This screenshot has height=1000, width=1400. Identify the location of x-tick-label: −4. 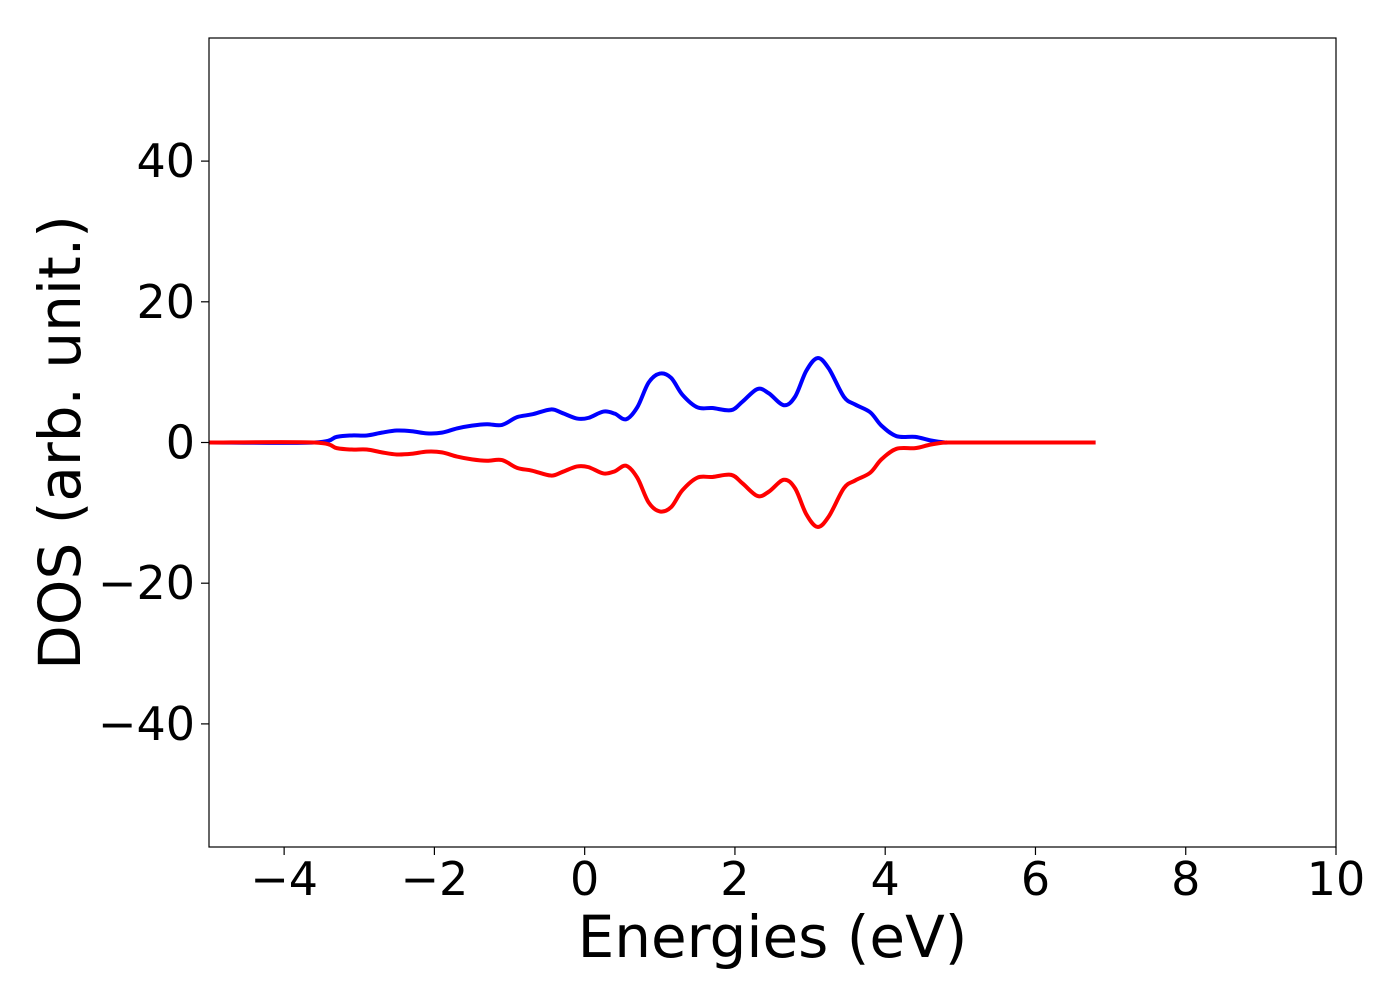
(284, 879).